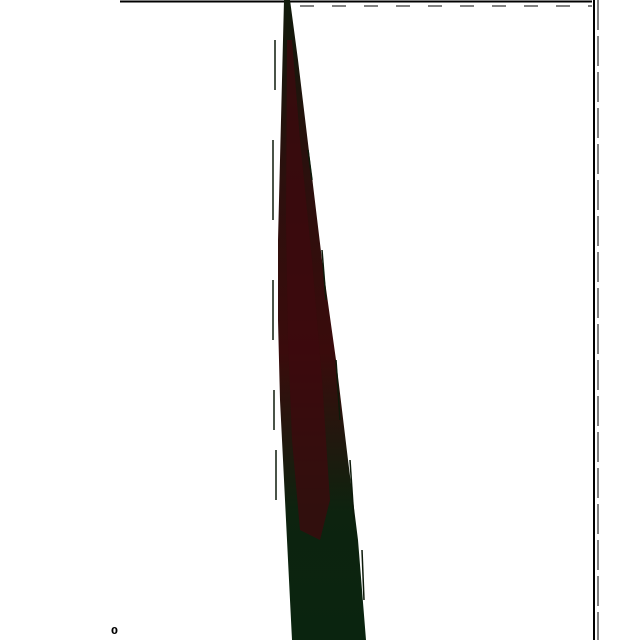 This screenshot has width=640, height=640. Describe the element at coordinates (114, 631) in the screenshot. I see `corner-mark: 0` at that location.